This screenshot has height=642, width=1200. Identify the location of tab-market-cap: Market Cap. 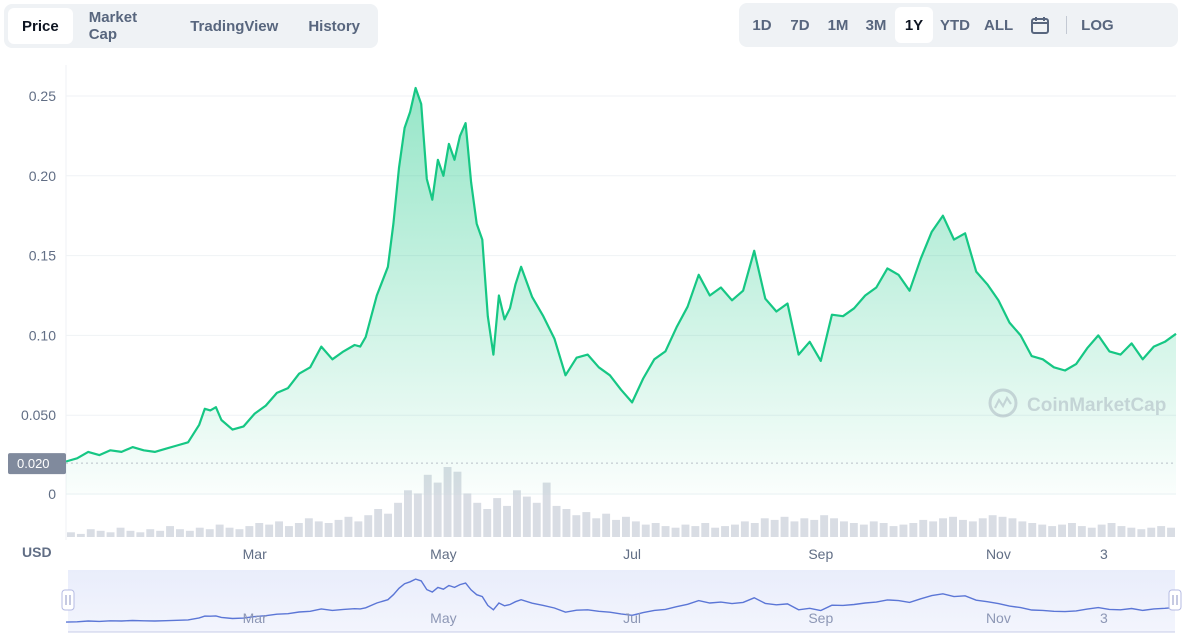
(113, 26).